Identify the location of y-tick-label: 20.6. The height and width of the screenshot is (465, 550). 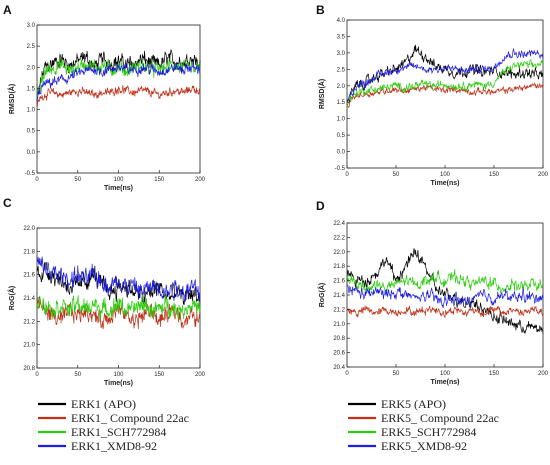
(339, 354).